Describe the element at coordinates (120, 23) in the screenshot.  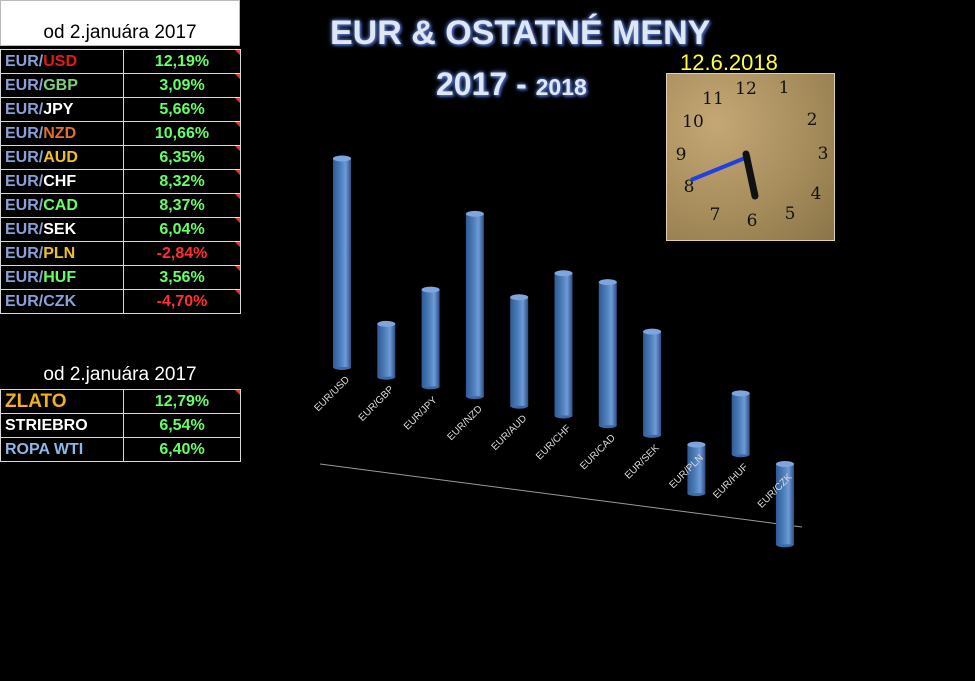
I see `period-header-box: od 2.januára 2017` at that location.